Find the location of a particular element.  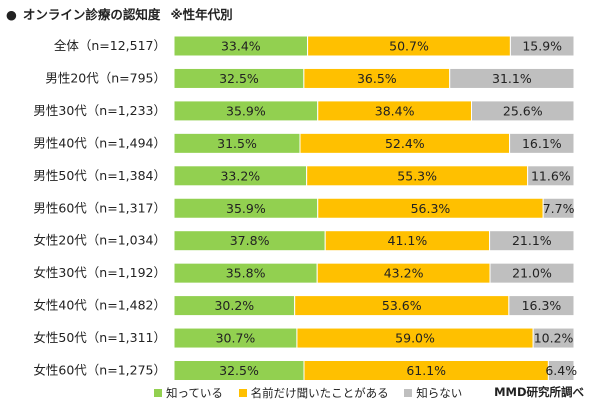

data-label: 11.6% is located at coordinates (551, 175).